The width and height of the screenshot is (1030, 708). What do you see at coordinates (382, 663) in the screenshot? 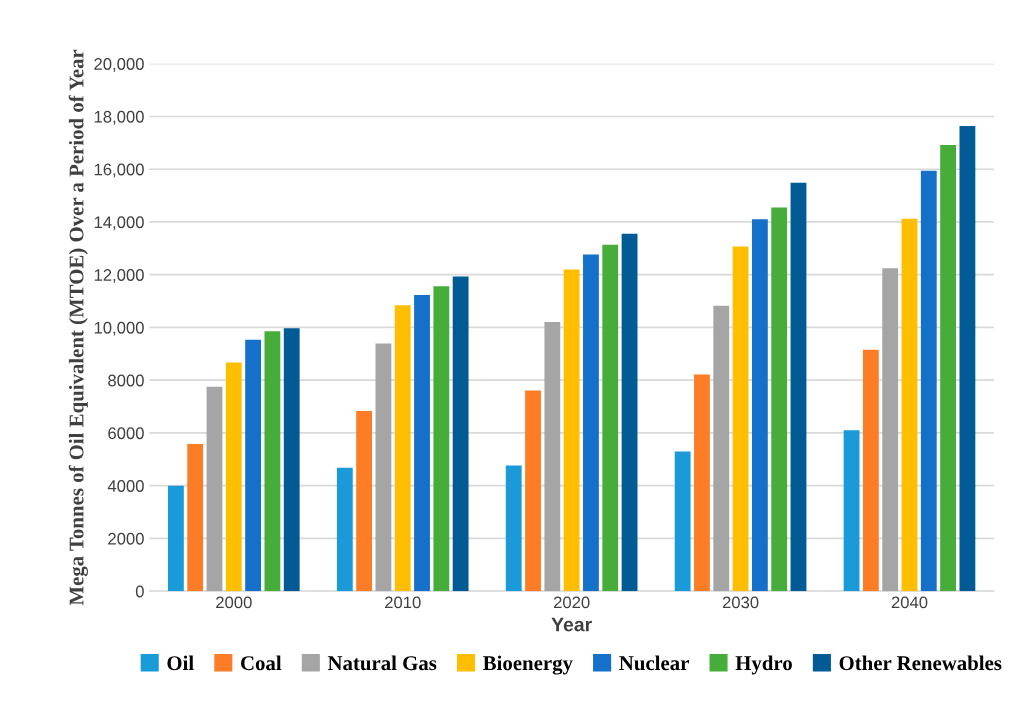
I see `legend-label: Natural Gas` at bounding box center [382, 663].